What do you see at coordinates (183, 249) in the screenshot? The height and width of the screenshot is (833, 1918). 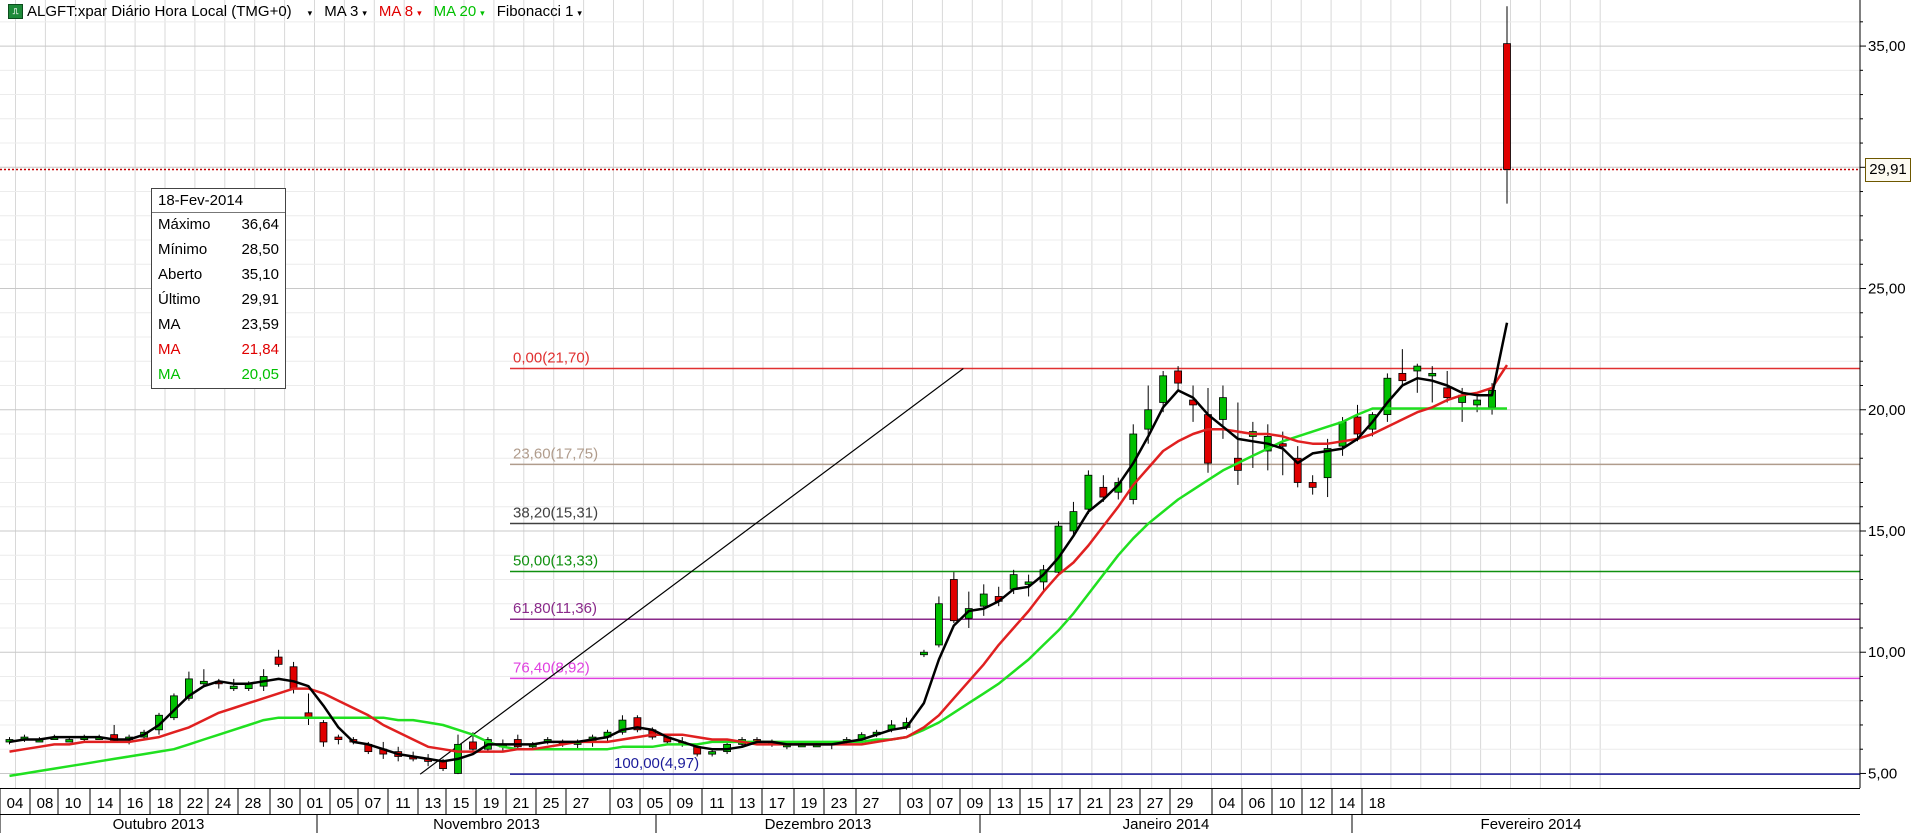 I see `info-label: Mínimo` at bounding box center [183, 249].